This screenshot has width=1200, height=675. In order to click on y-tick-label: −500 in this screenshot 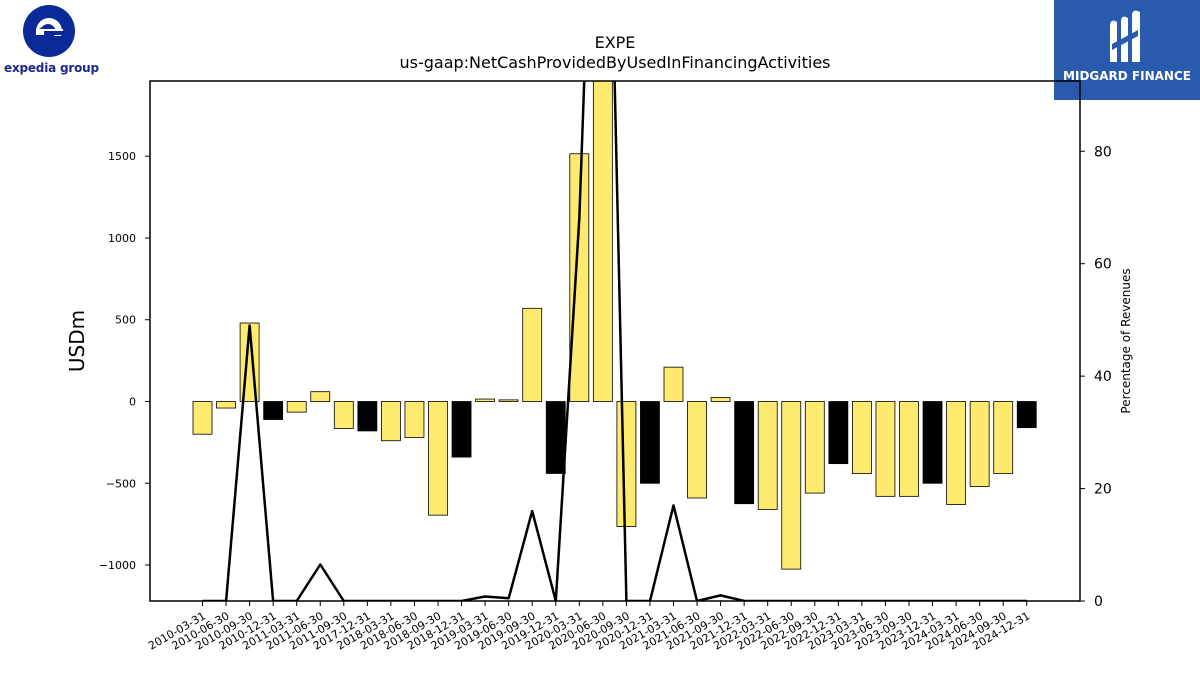, I will do `click(121, 483)`.